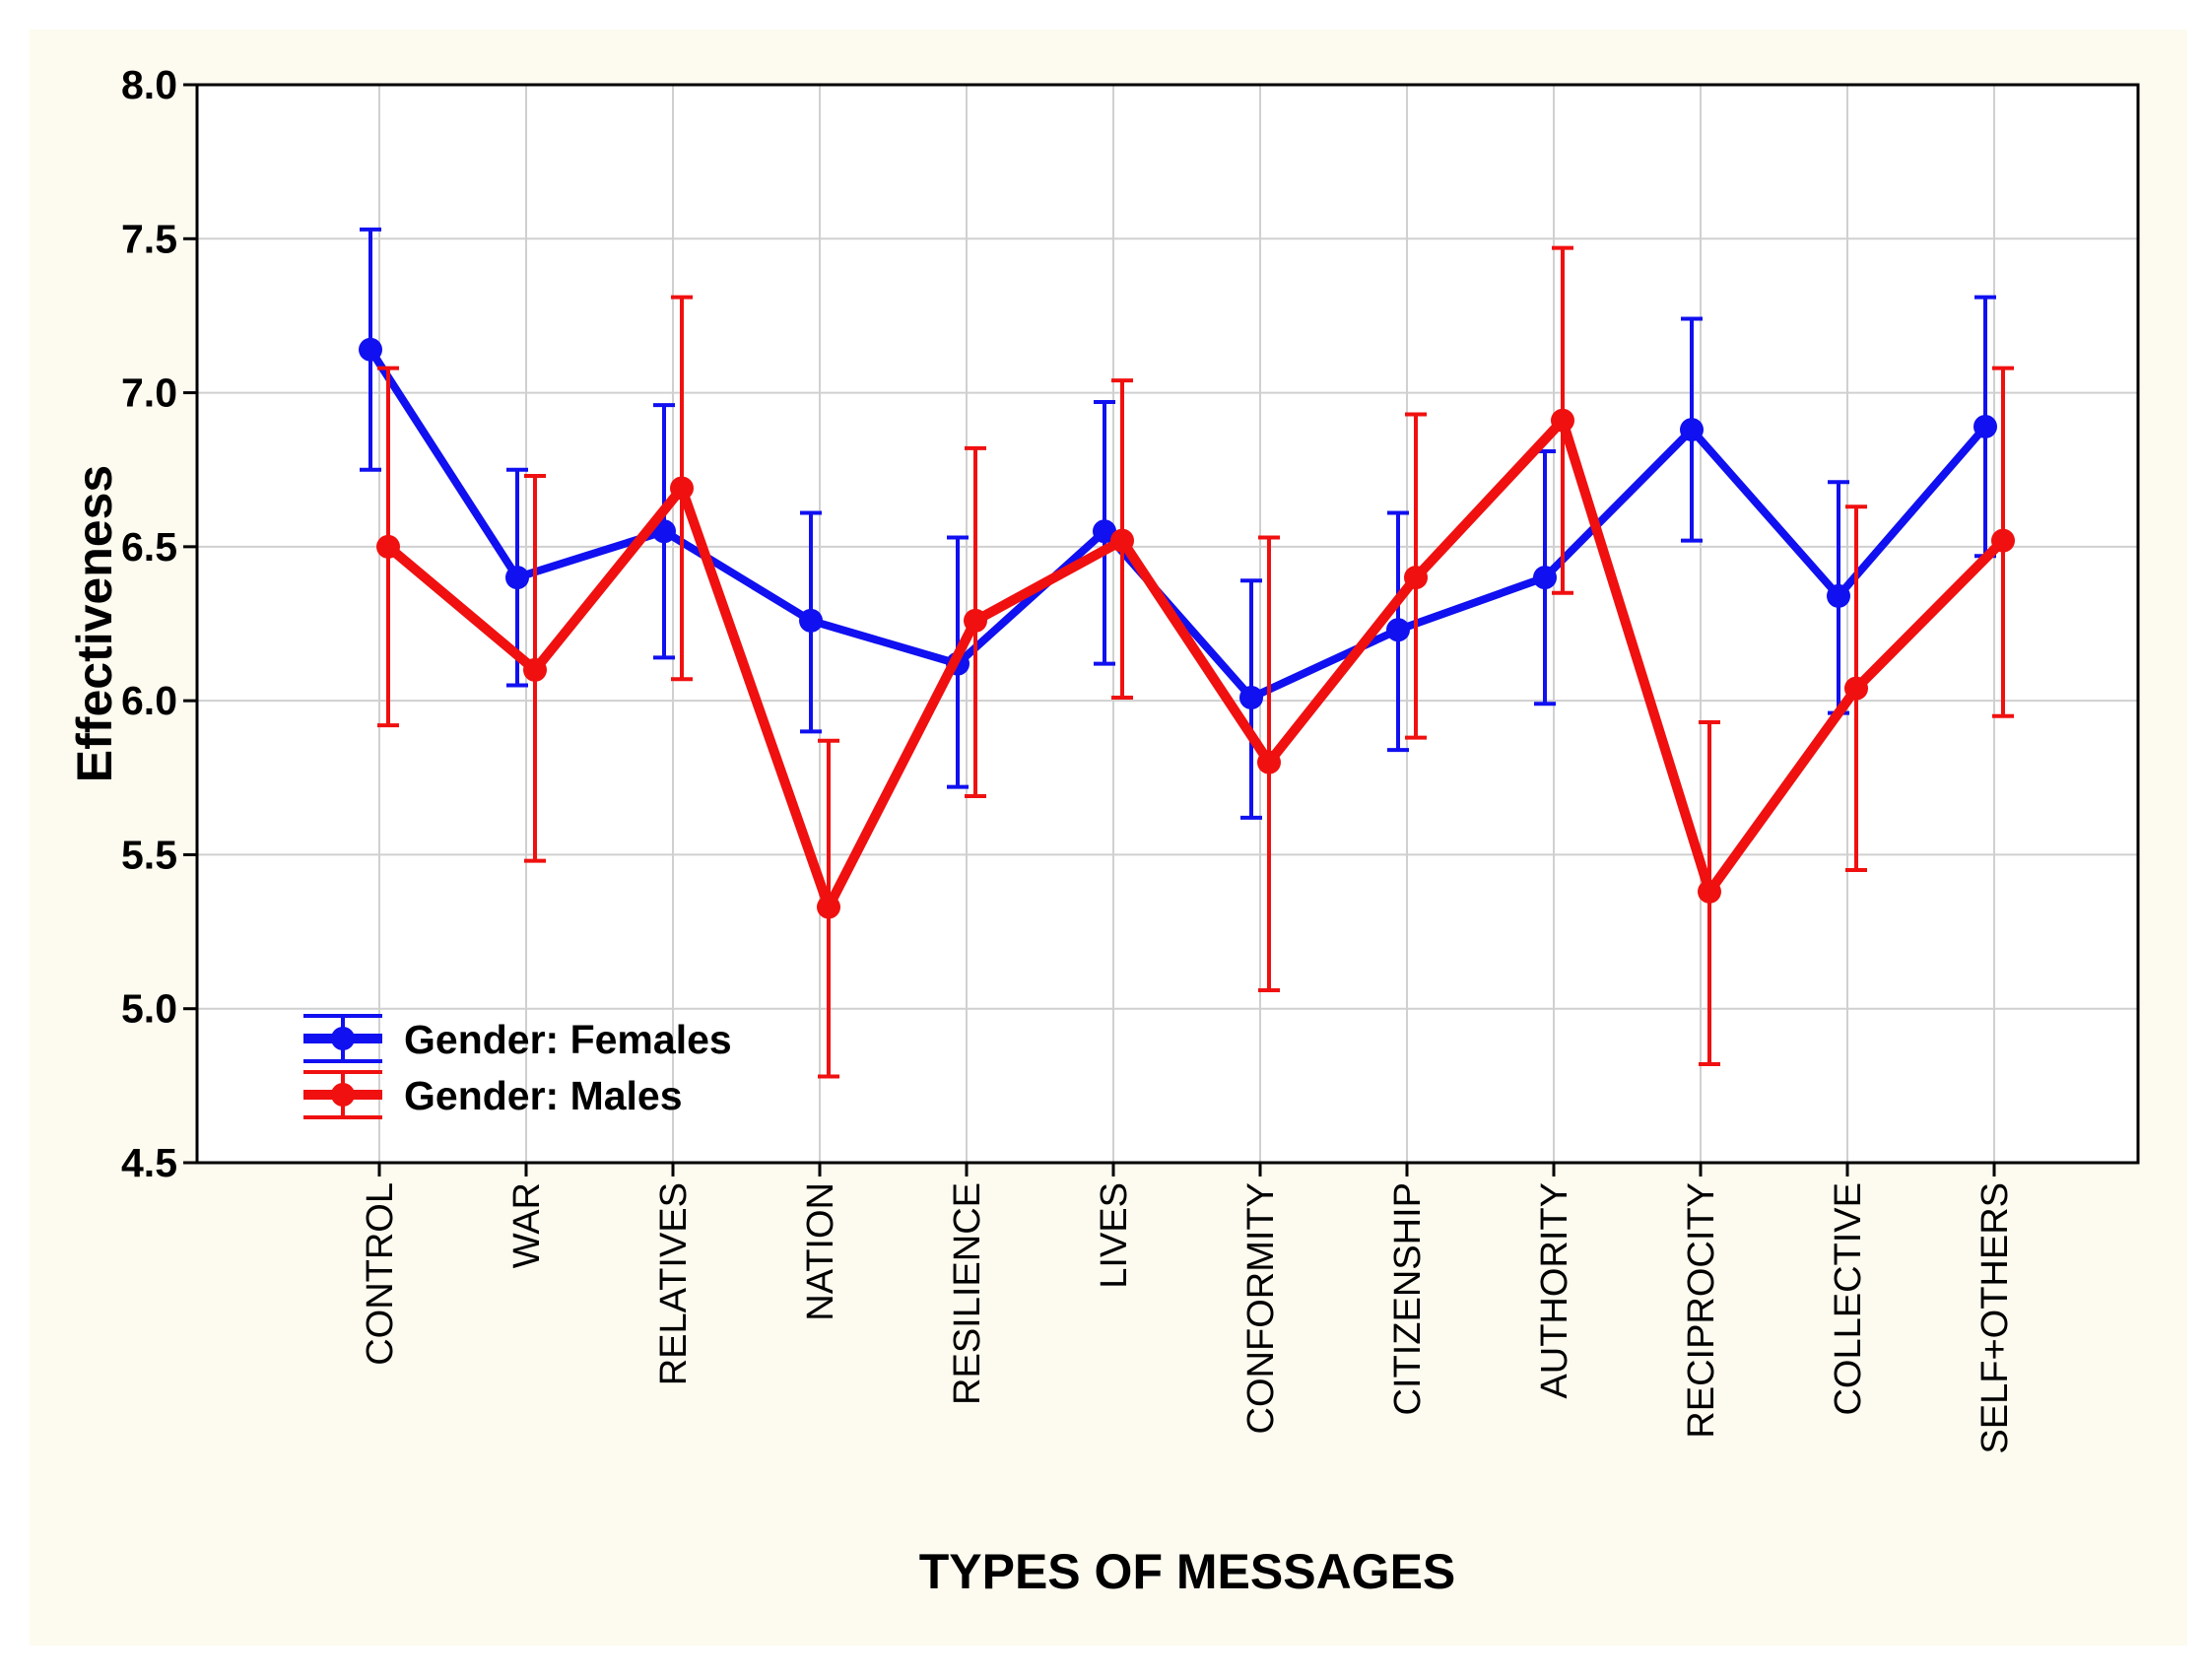  I want to click on x-tick-label: RELATIVES, so click(674, 1283).